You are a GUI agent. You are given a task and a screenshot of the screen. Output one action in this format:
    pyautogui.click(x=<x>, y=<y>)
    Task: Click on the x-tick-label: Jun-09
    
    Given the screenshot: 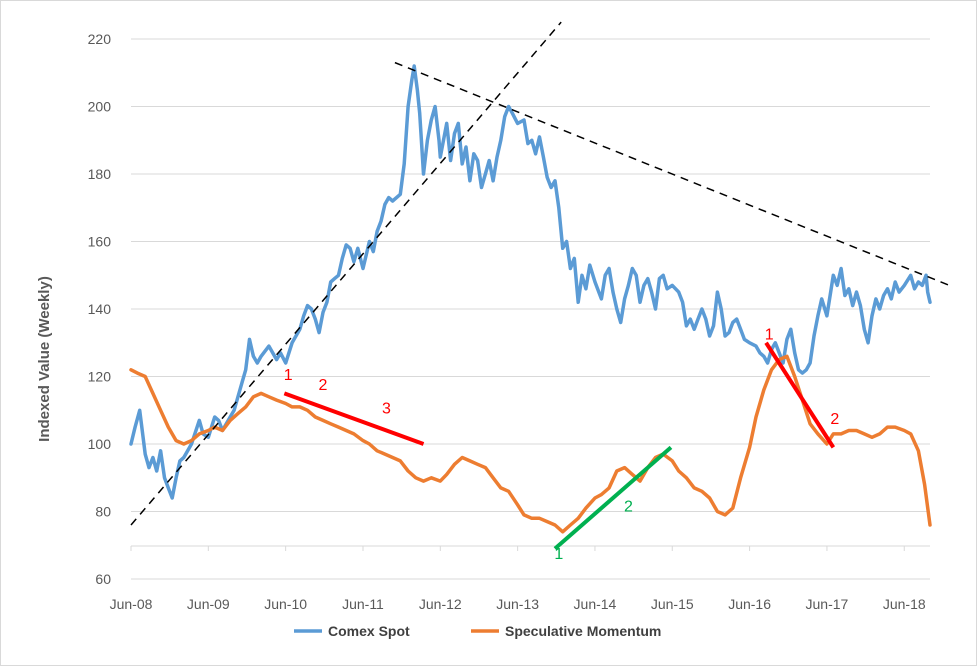 What is the action you would take?
    pyautogui.click(x=208, y=604)
    